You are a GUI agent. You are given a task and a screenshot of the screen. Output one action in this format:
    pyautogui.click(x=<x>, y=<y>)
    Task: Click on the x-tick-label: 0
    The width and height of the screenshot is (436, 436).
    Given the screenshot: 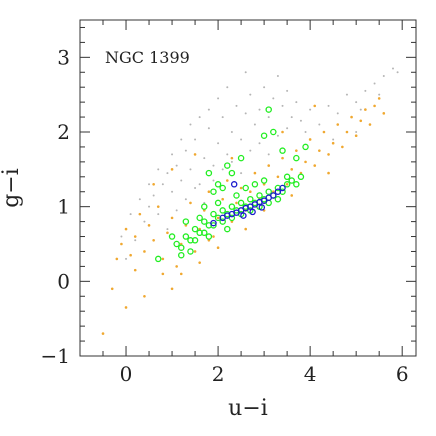 What is the action you would take?
    pyautogui.click(x=126, y=374)
    